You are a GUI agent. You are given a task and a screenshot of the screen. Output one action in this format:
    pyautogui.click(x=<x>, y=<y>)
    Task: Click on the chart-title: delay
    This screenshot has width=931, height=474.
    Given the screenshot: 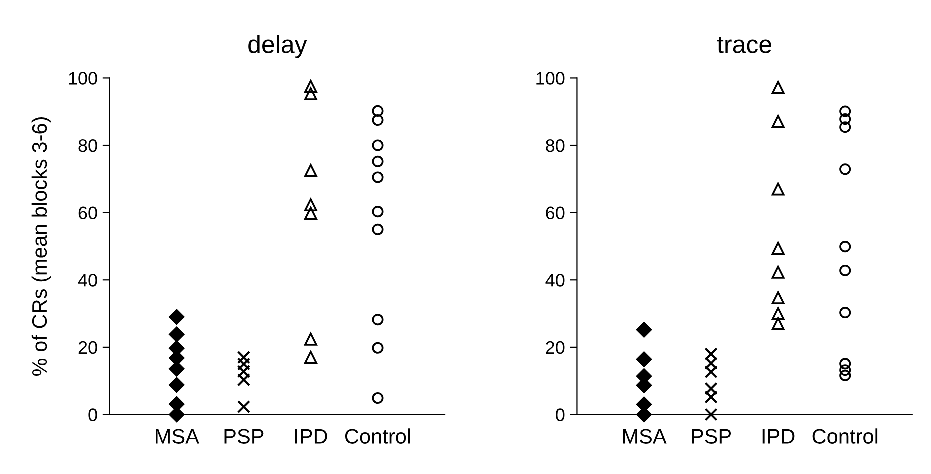 What is the action you would take?
    pyautogui.click(x=278, y=46)
    